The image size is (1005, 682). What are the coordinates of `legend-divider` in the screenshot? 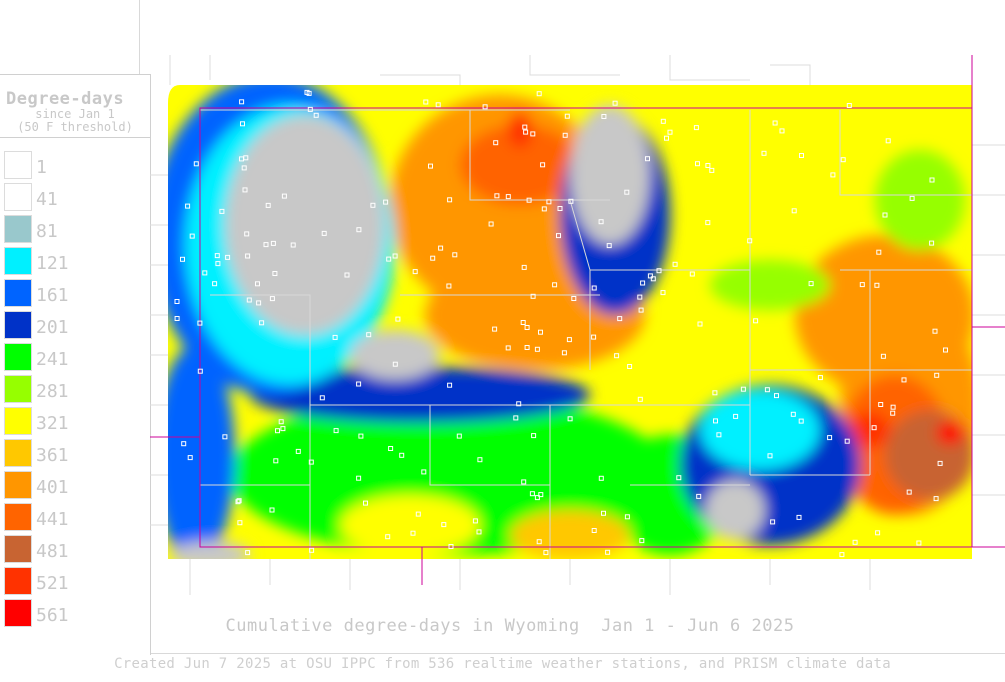 It's located at (75, 137).